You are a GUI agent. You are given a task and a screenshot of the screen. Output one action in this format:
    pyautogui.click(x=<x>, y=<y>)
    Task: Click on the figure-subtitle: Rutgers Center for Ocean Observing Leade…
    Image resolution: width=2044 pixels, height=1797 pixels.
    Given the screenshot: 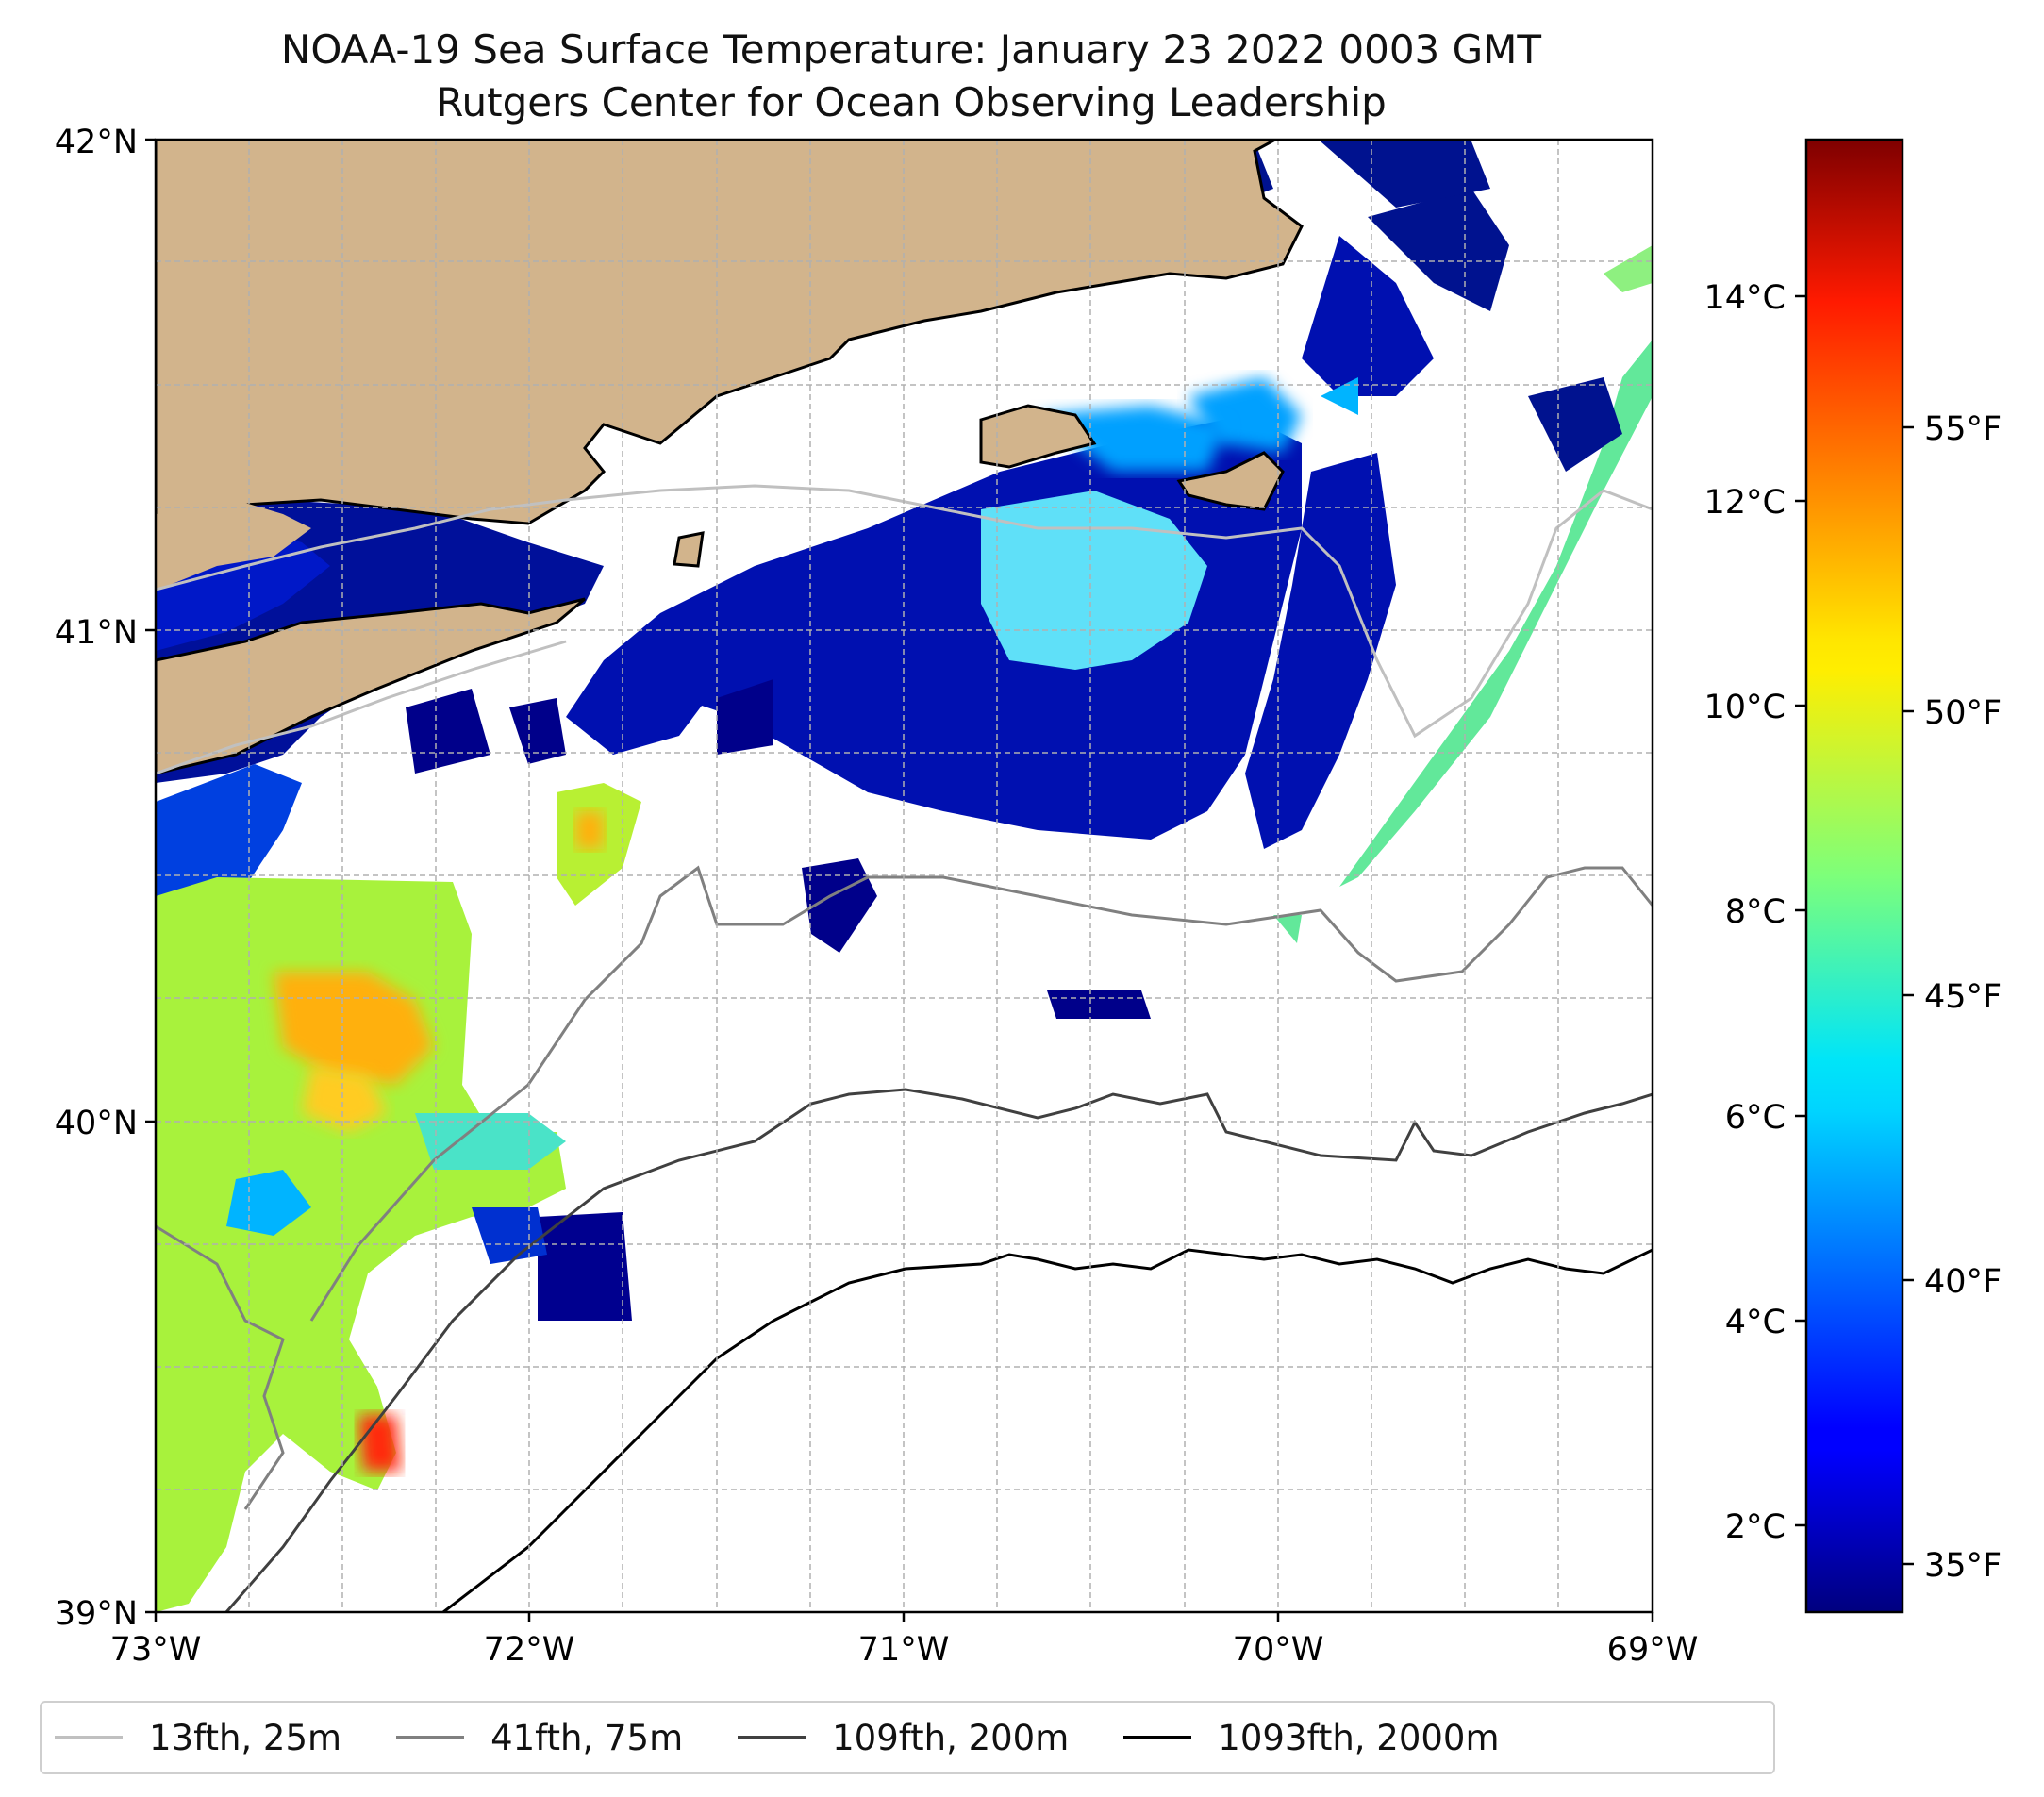 What is the action you would take?
    pyautogui.click(x=911, y=102)
    